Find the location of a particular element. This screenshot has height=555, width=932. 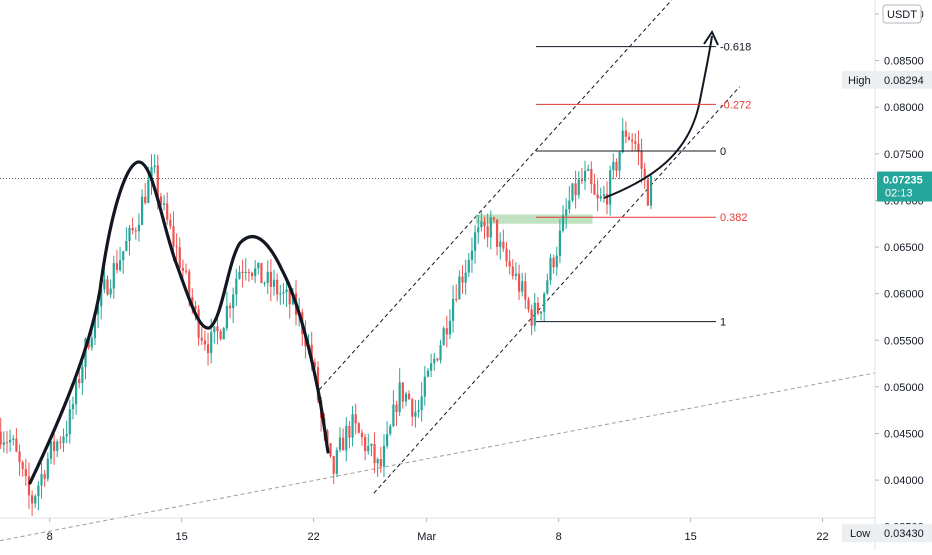

currency-badge is located at coordinates (902, 14).